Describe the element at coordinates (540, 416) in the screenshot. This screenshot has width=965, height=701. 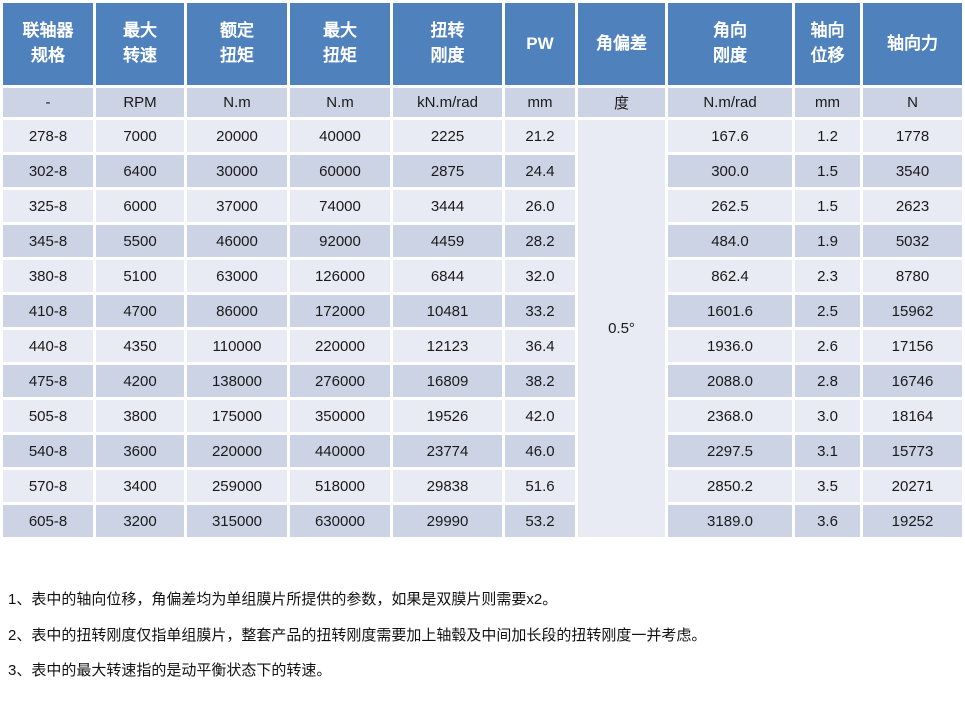
I see `data-cell: 42.0` at that location.